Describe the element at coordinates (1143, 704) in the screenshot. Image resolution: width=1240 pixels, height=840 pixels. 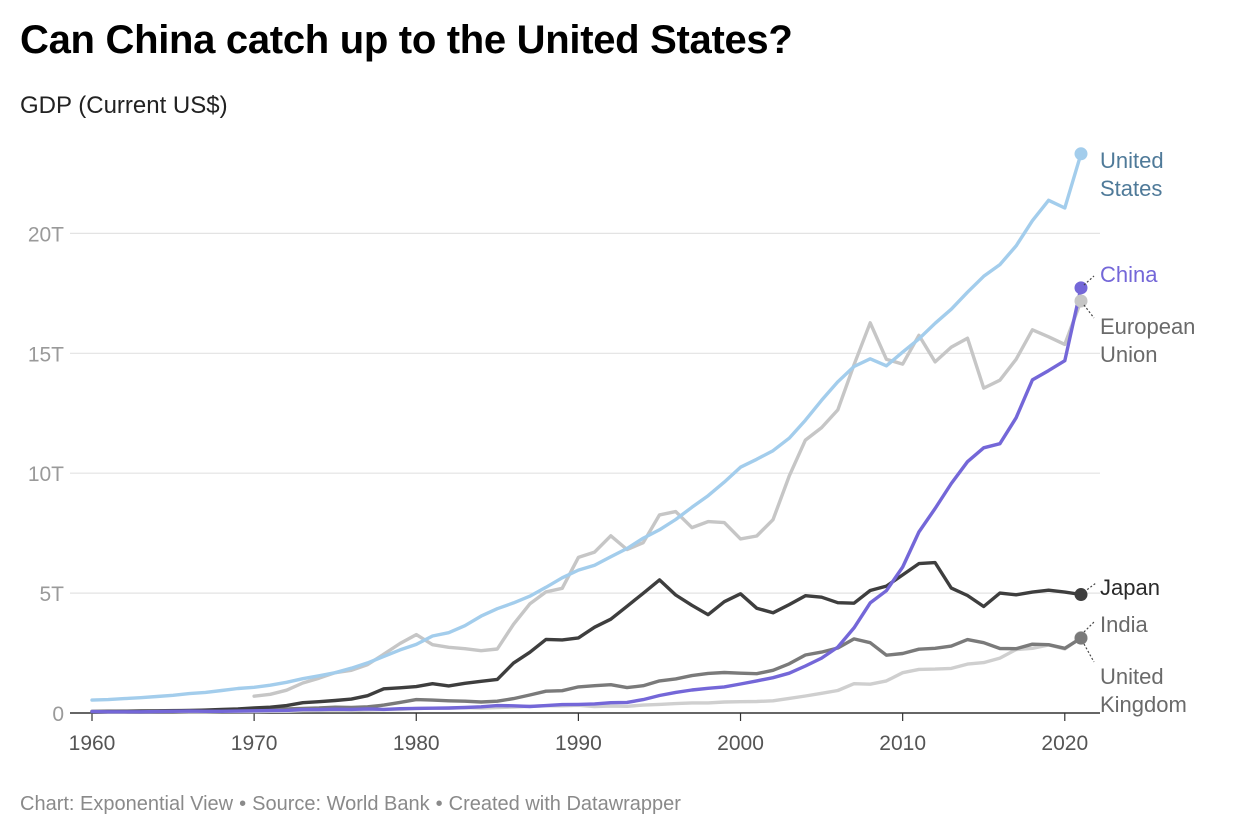
I see `series-label-united-kingdom: Kingdom` at that location.